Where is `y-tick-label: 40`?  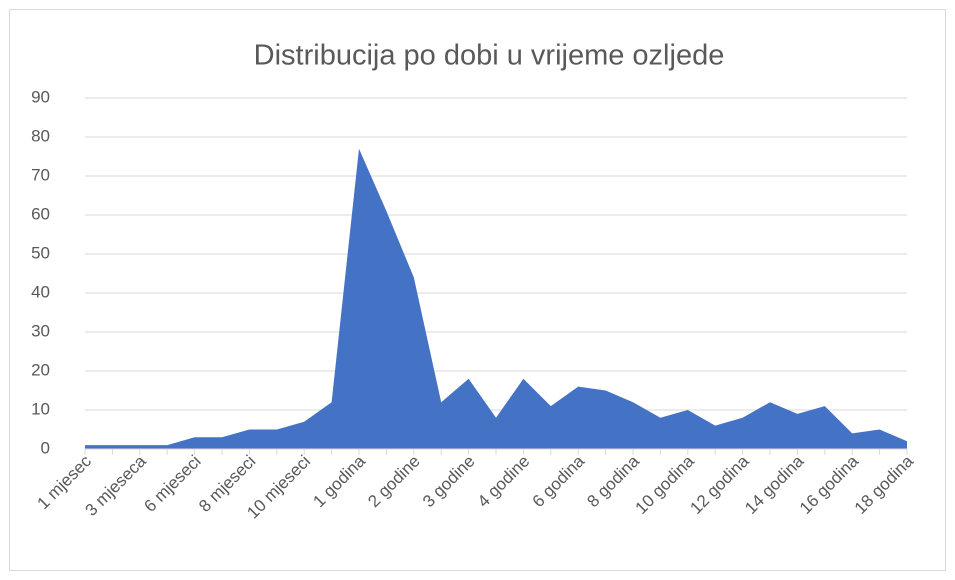 y-tick-label: 40 is located at coordinates (40, 291).